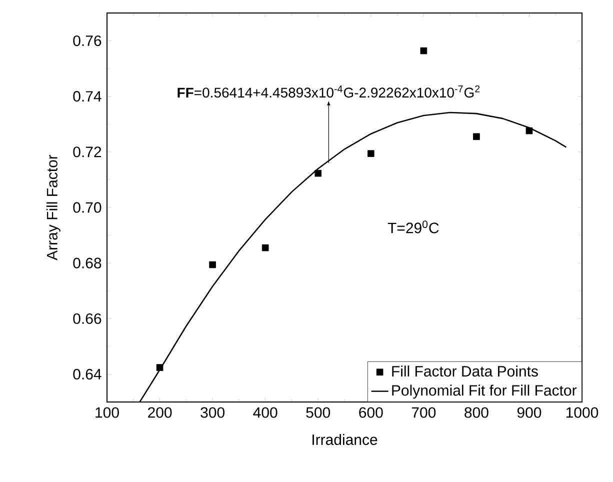 This screenshot has height=482, width=613. What do you see at coordinates (476, 412) in the screenshot?
I see `x-tick-label: 800` at bounding box center [476, 412].